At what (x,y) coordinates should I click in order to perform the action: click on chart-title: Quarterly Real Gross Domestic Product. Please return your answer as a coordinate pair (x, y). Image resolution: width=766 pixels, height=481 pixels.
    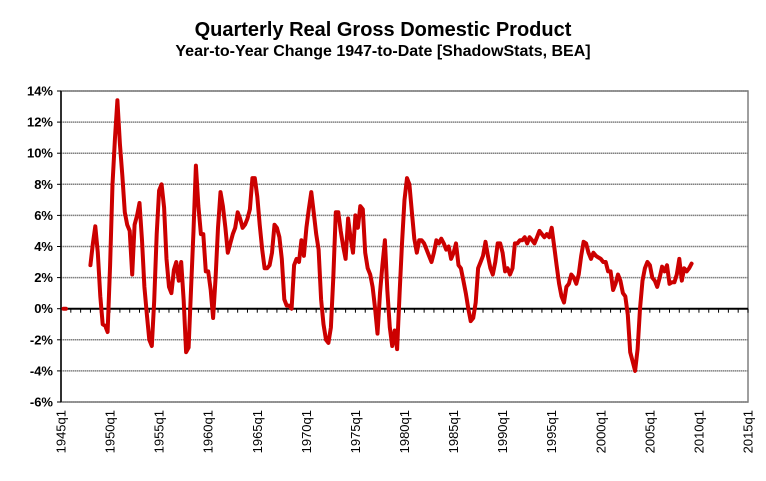
    Looking at the image, I should click on (383, 30).